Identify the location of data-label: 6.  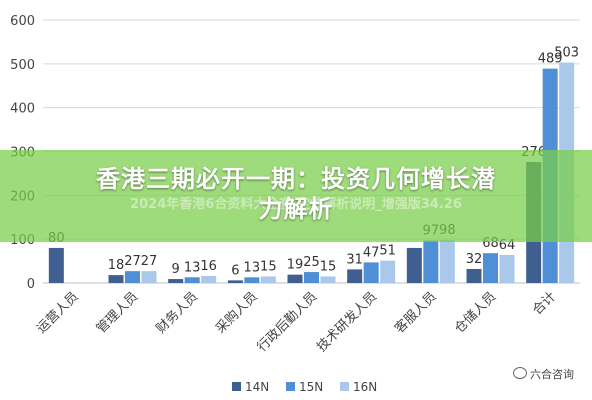
(235, 270).